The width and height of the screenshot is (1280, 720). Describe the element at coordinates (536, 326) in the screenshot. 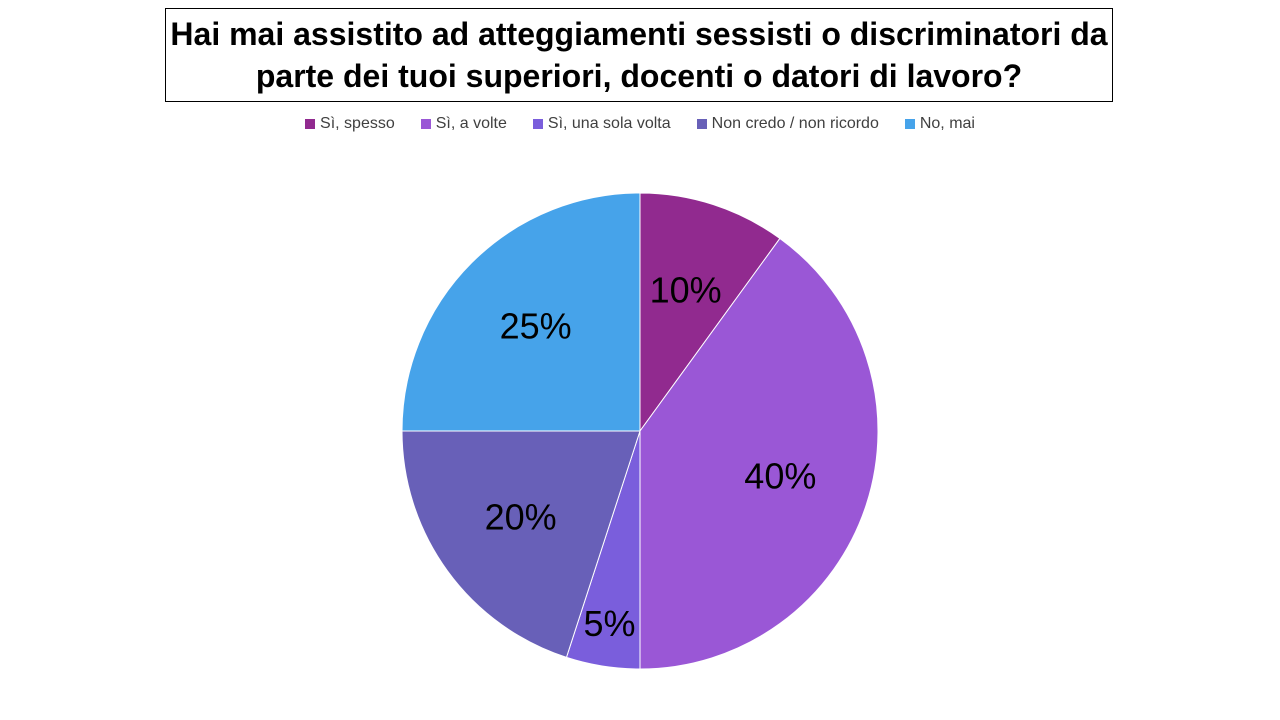

I see `pie-label-no-mai: 25%` at that location.